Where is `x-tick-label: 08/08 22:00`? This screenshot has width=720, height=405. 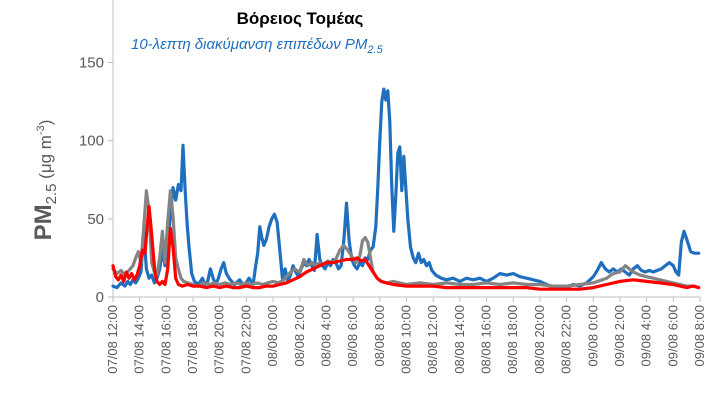
x-tick-label: 08/08 22:00 is located at coordinates (566, 339).